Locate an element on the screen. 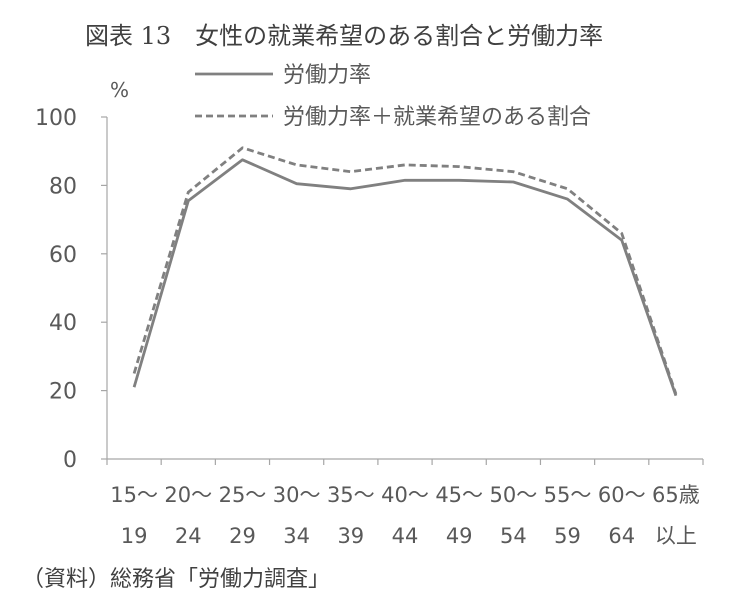 Image resolution: width=735 pixels, height=608 pixels. x-tick-label-line1: 40～ is located at coordinates (405, 495).